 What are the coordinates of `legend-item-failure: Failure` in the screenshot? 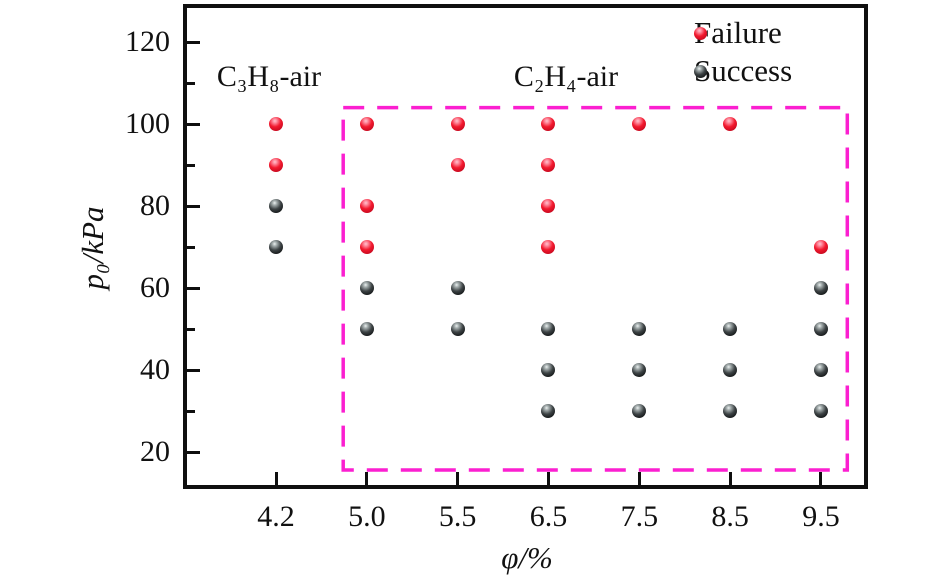 It's located at (738, 33).